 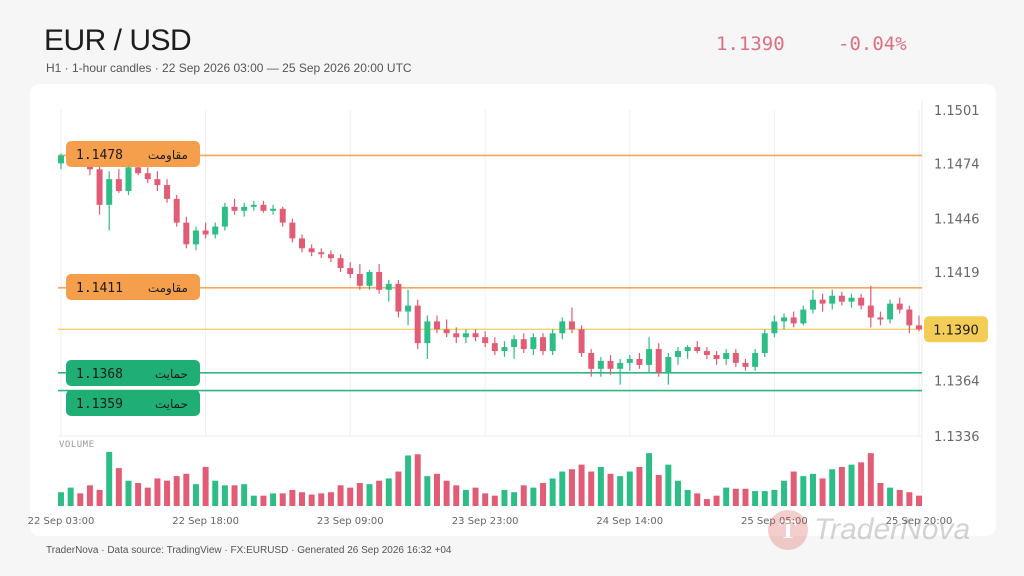 What do you see at coordinates (99, 155) in the screenshot?
I see `level-value: 1.1478` at bounding box center [99, 155].